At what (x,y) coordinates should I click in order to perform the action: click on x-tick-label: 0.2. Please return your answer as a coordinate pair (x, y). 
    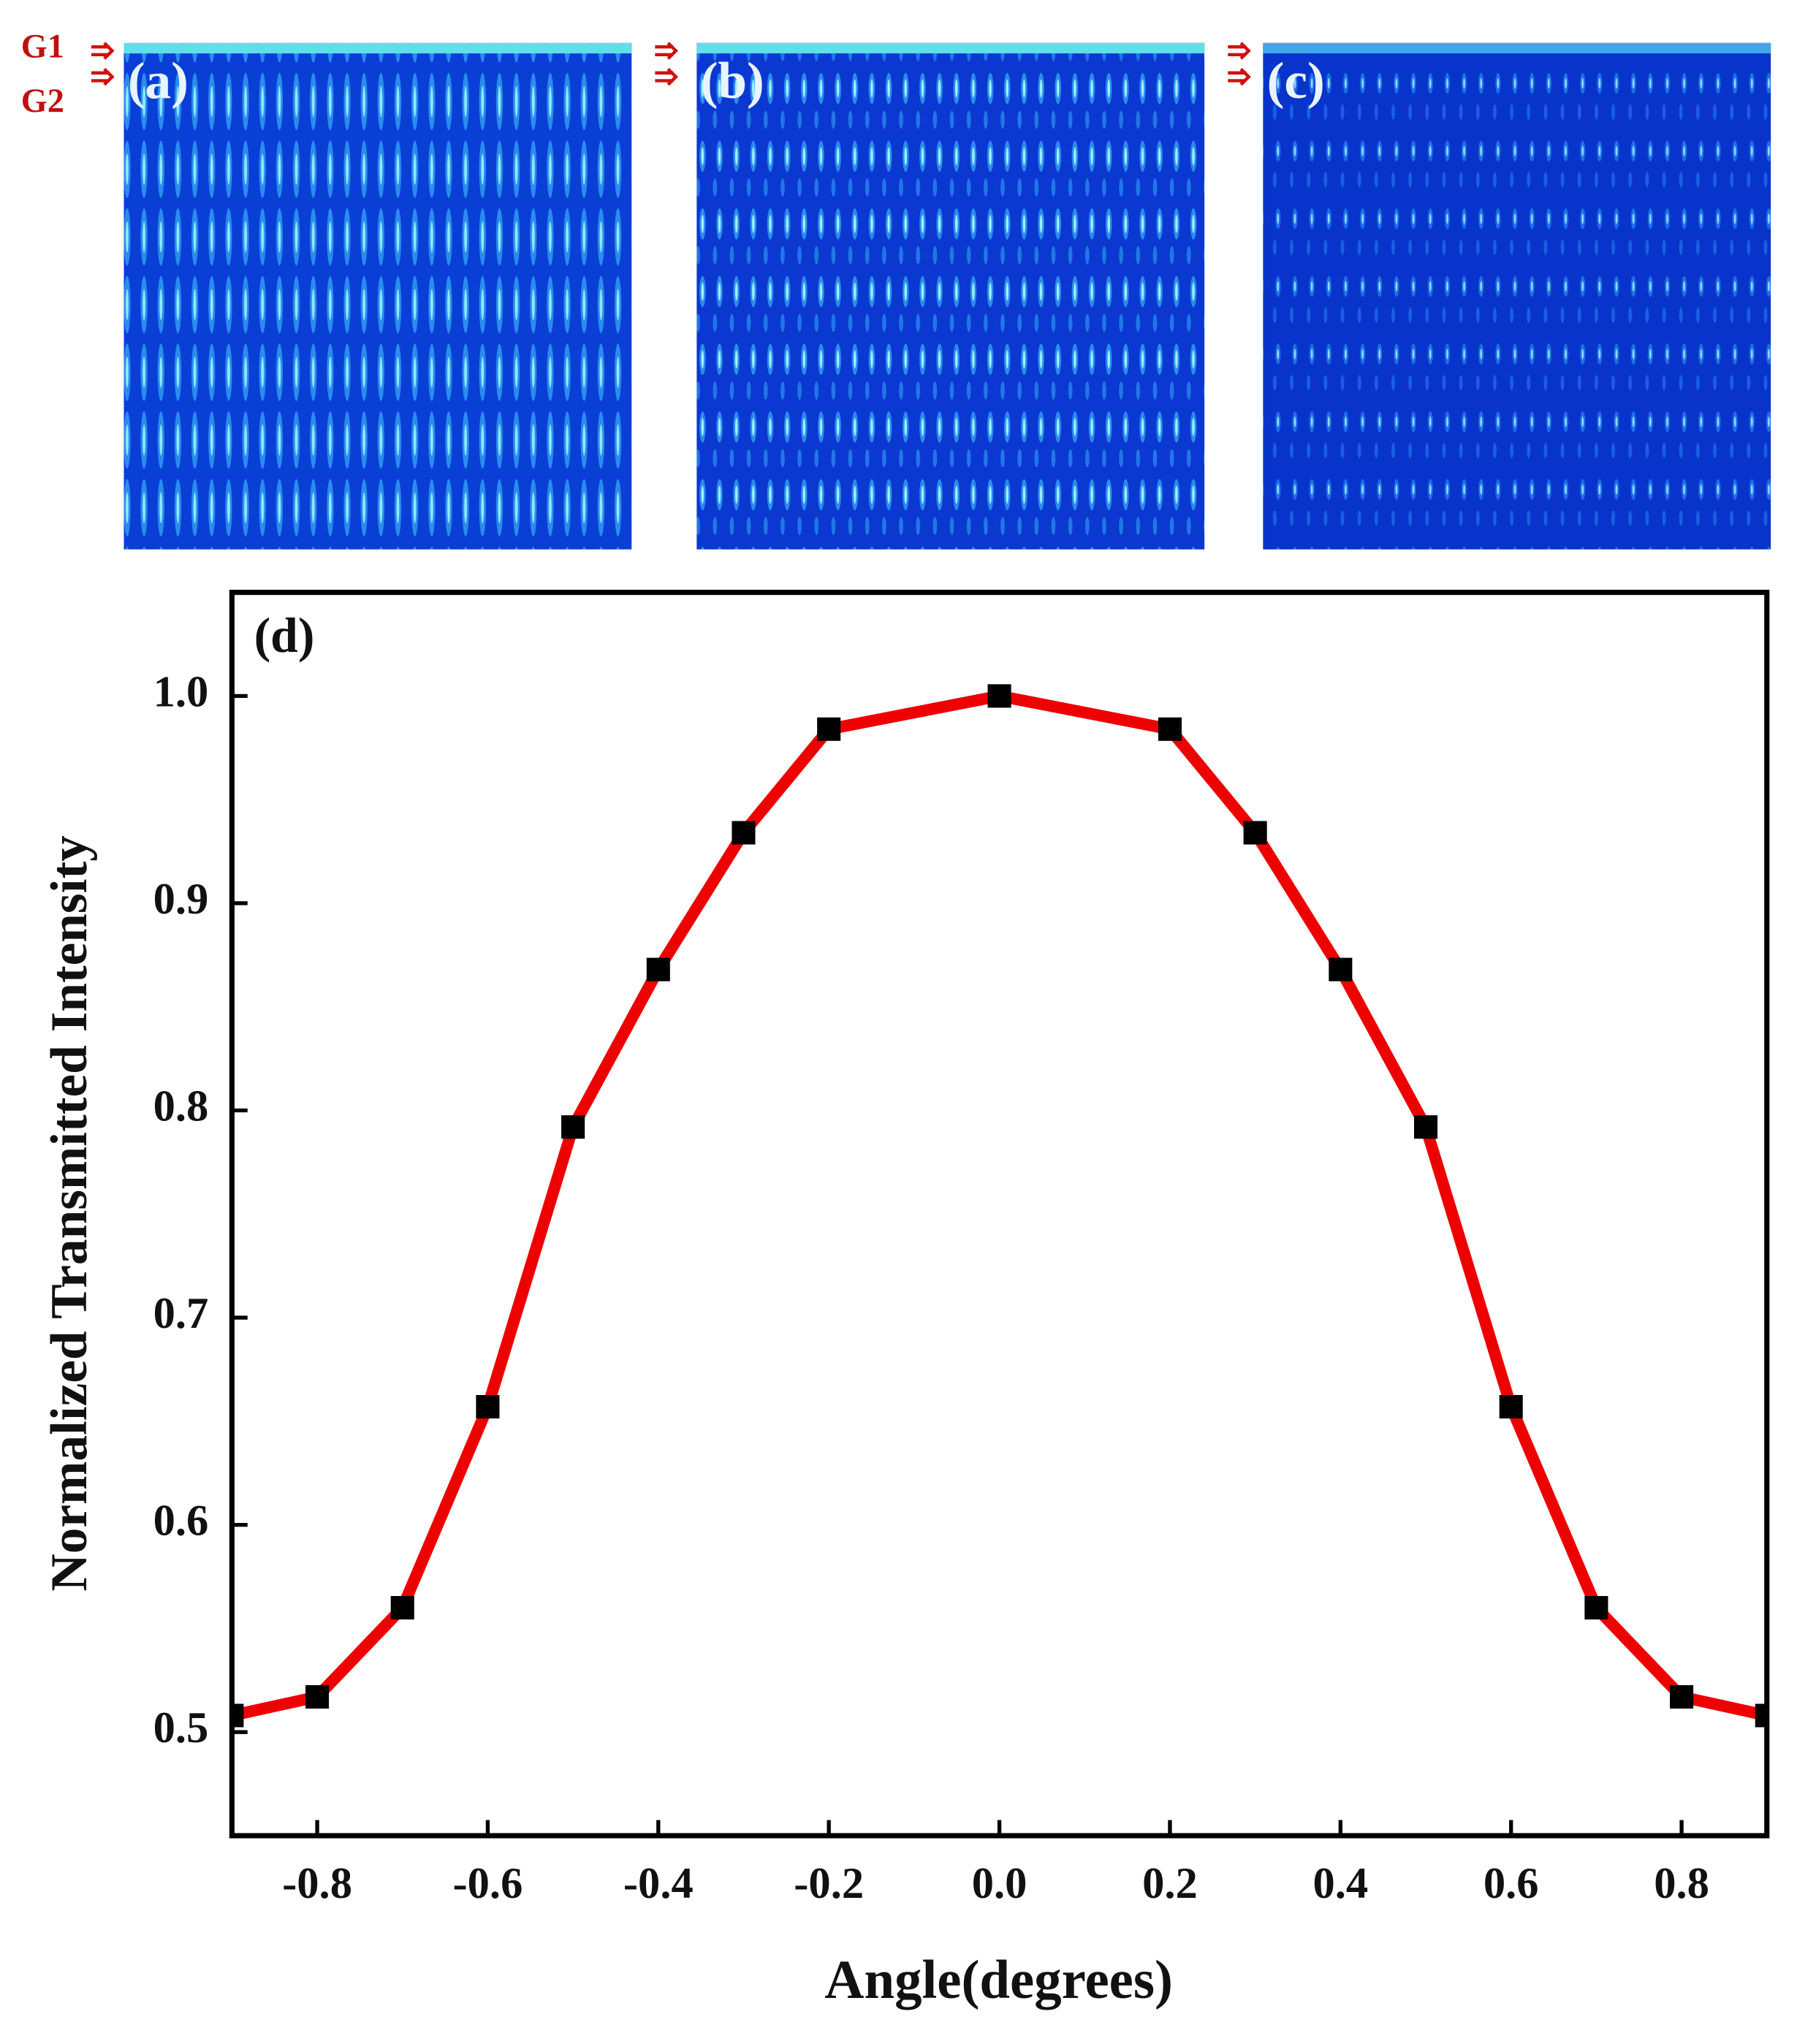
    Looking at the image, I should click on (1170, 1883).